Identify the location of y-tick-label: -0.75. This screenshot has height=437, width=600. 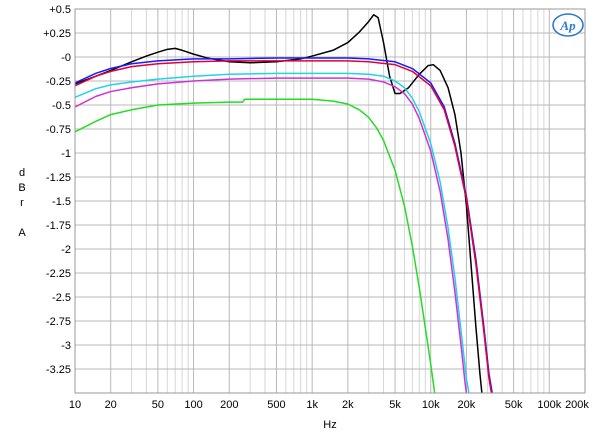
(58, 130).